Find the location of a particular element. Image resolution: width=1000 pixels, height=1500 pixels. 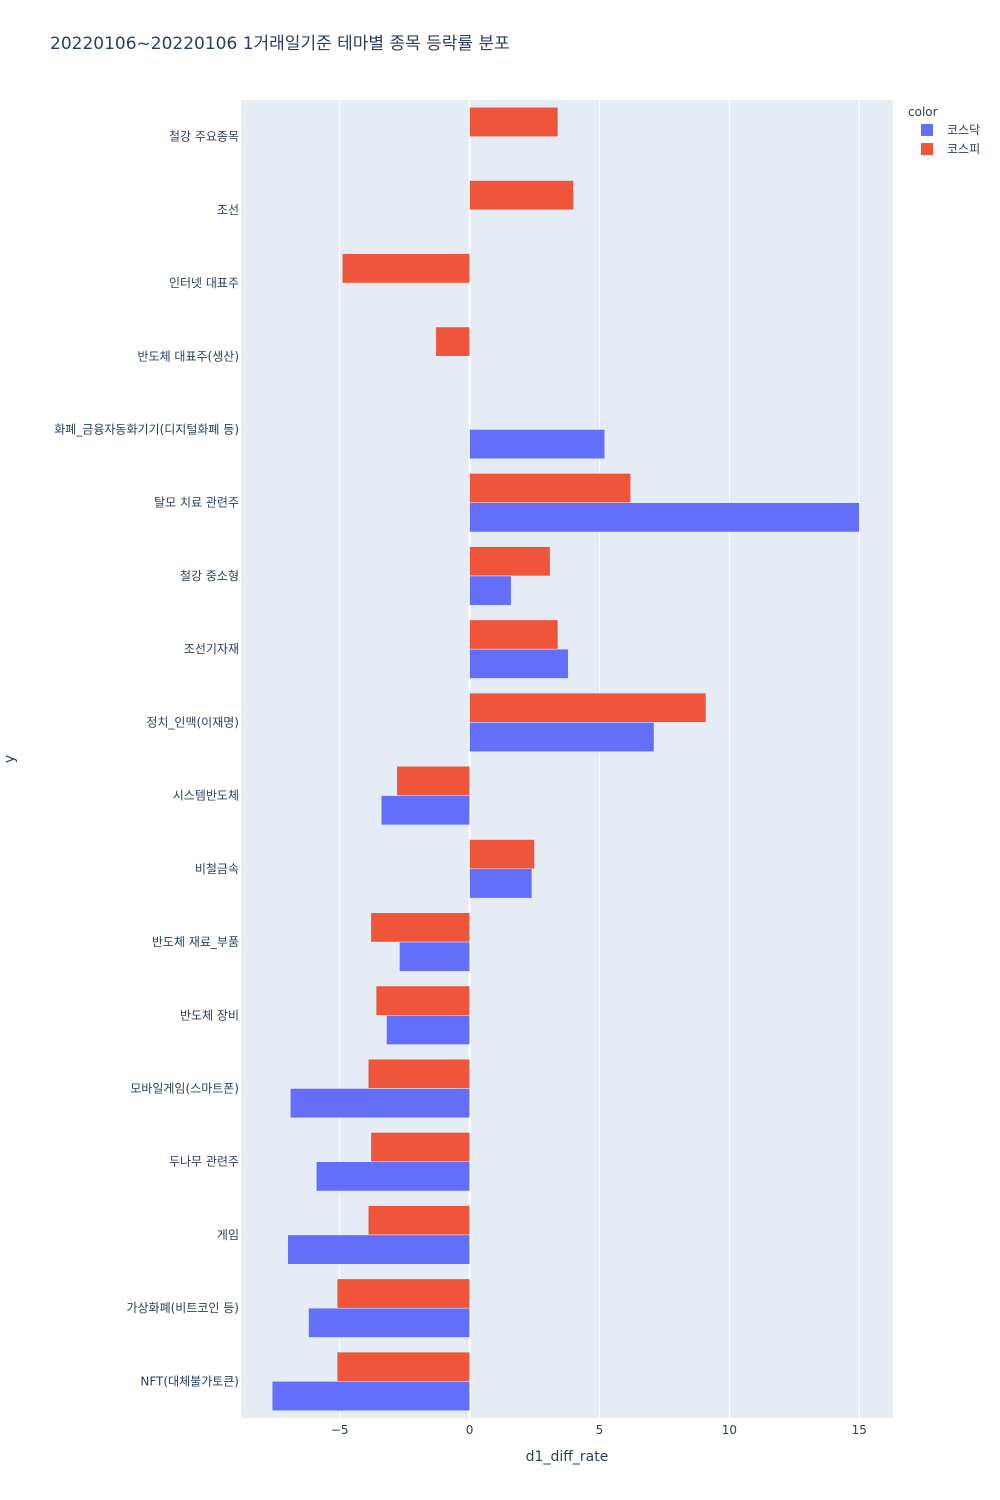

legend-item-kosdaq: 코스닥 is located at coordinates (950, 130).